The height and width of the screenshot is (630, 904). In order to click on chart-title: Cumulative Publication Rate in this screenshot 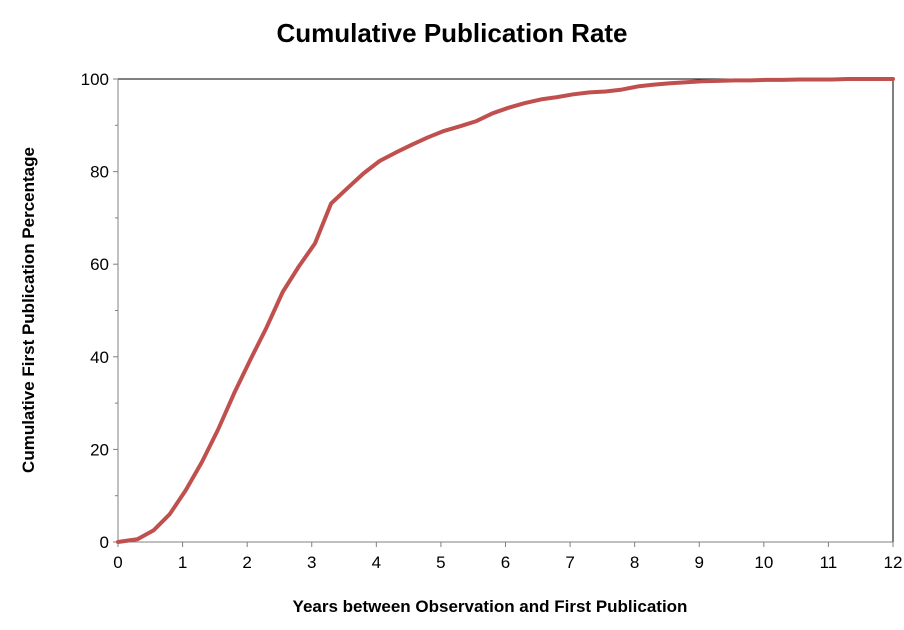, I will do `click(451, 33)`.